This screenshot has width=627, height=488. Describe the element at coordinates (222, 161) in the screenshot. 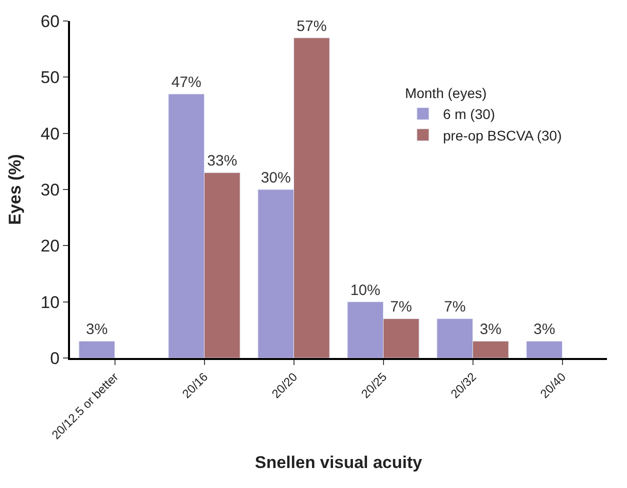

I see `data-label: 33%` at that location.